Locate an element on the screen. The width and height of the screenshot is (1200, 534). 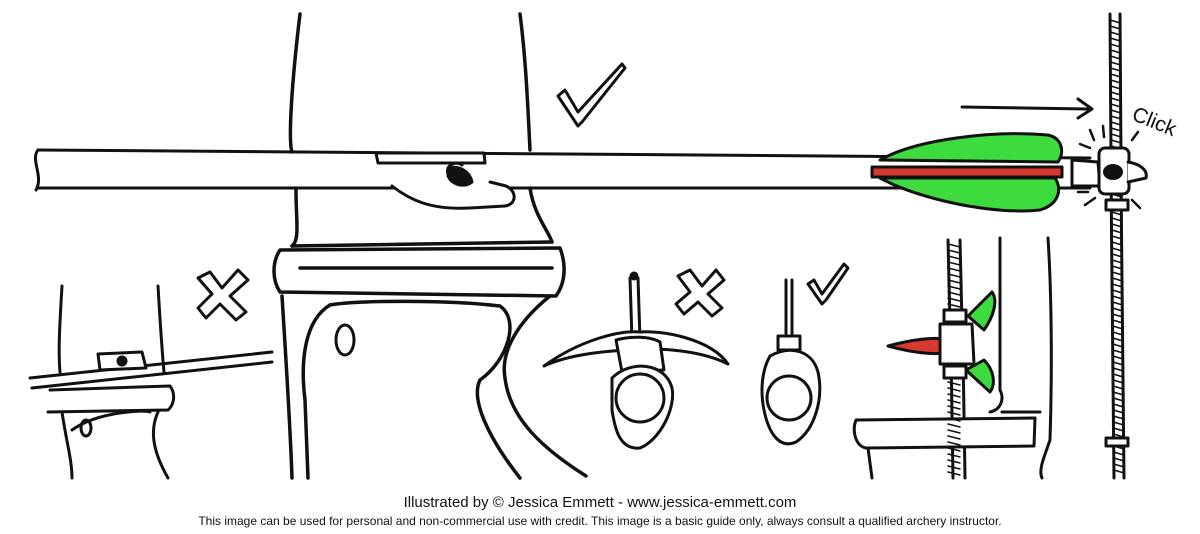
arrow-nock is located at coordinates (1086, 173).